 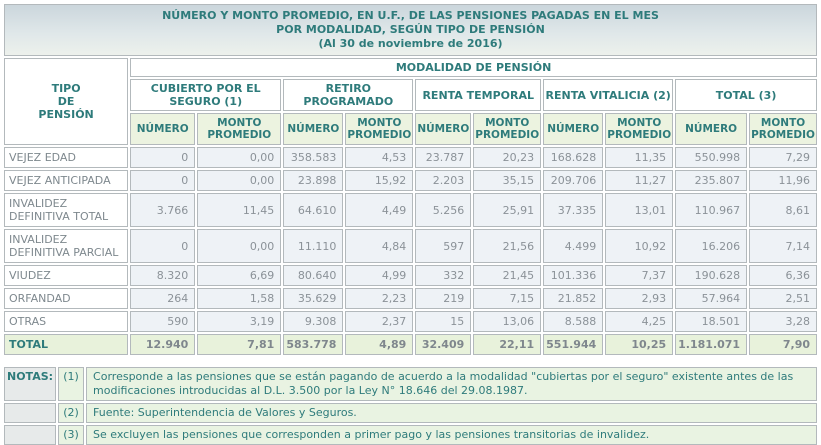 I want to click on cell-value: 13,01, so click(x=639, y=210).